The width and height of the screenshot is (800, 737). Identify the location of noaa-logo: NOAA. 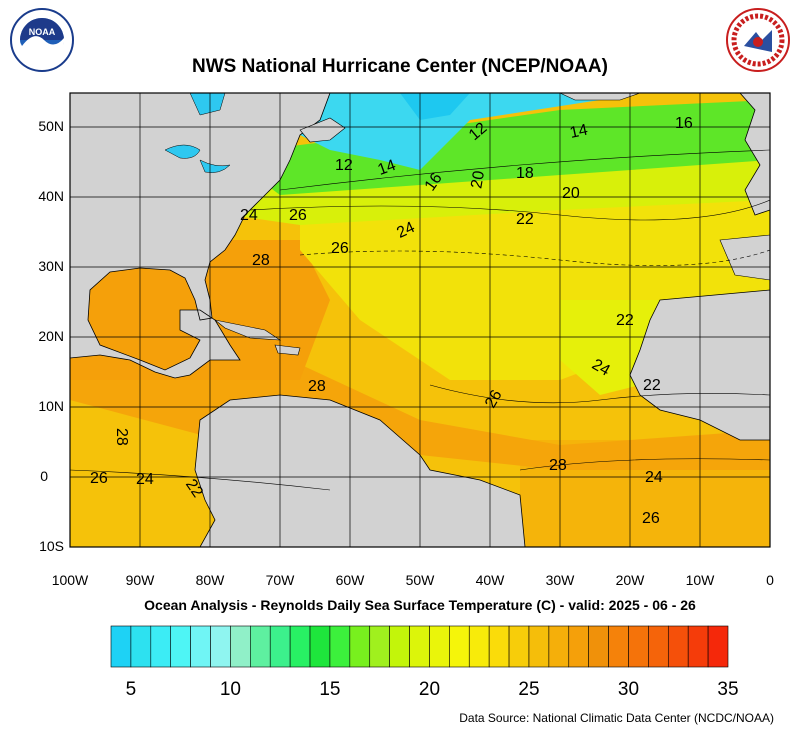
(42, 40).